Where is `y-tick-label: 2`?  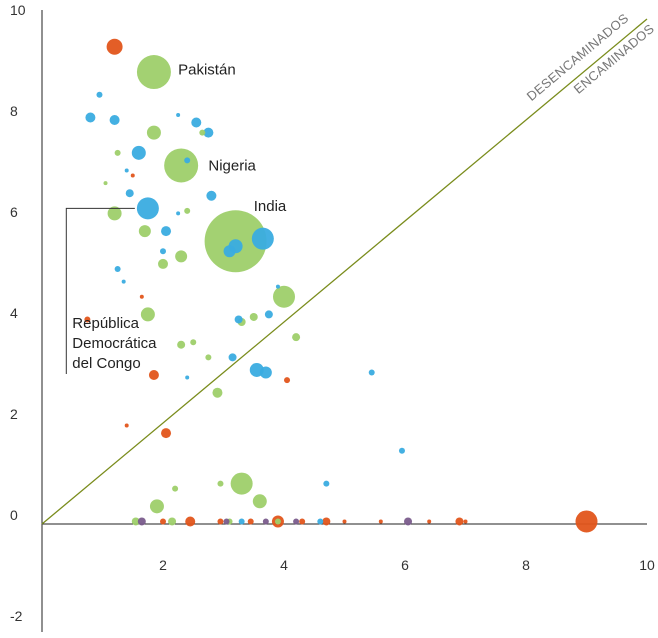 y-tick-label: 2 is located at coordinates (14, 414).